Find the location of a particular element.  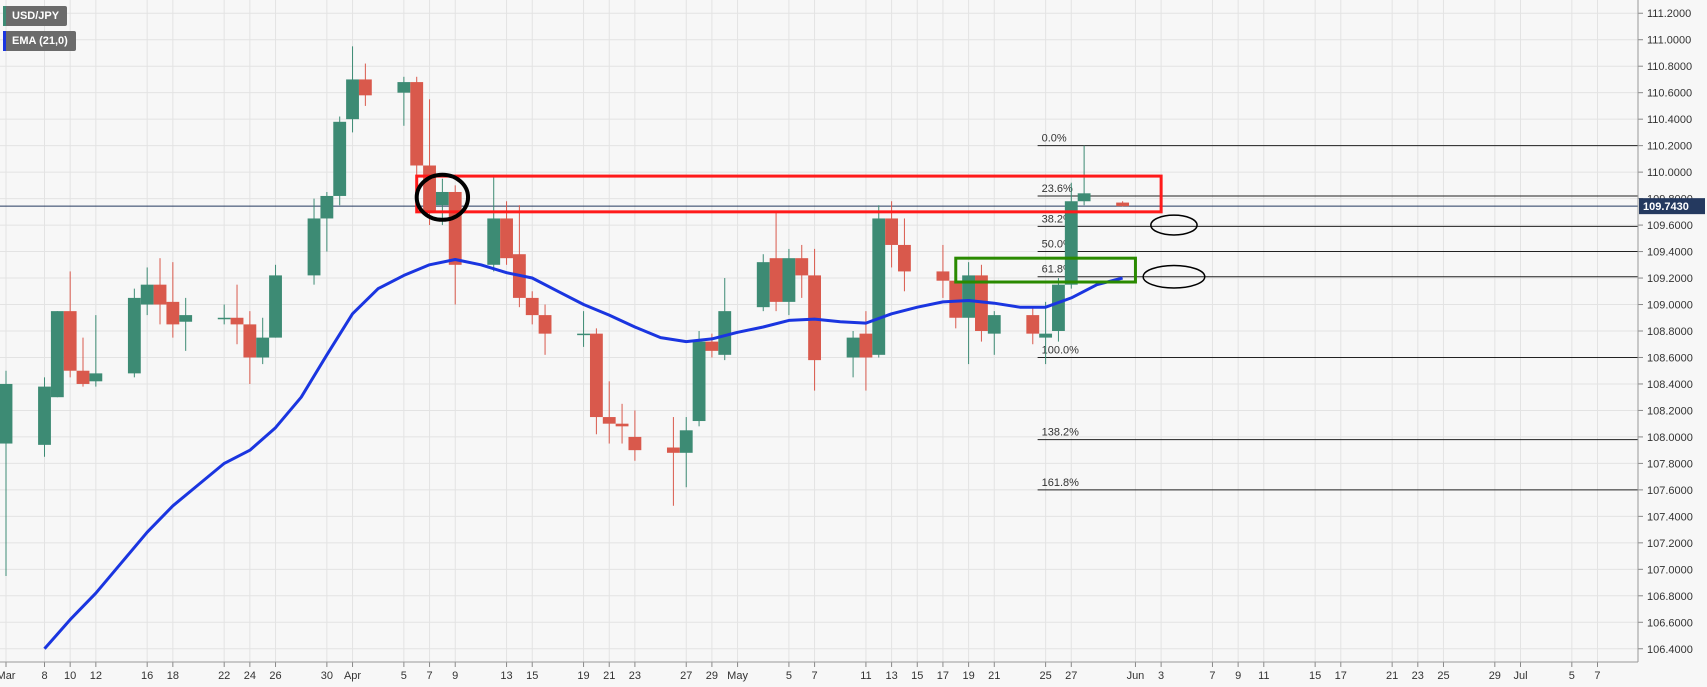

x-tick-label: Apr is located at coordinates (352, 676).